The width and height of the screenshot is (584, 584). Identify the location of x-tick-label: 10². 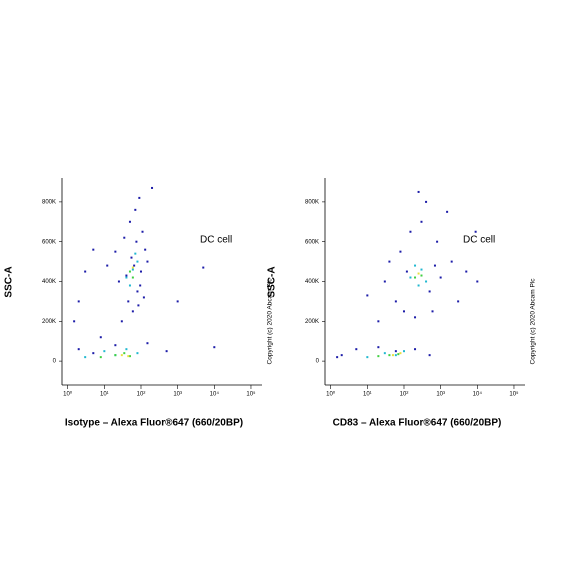
(141, 395).